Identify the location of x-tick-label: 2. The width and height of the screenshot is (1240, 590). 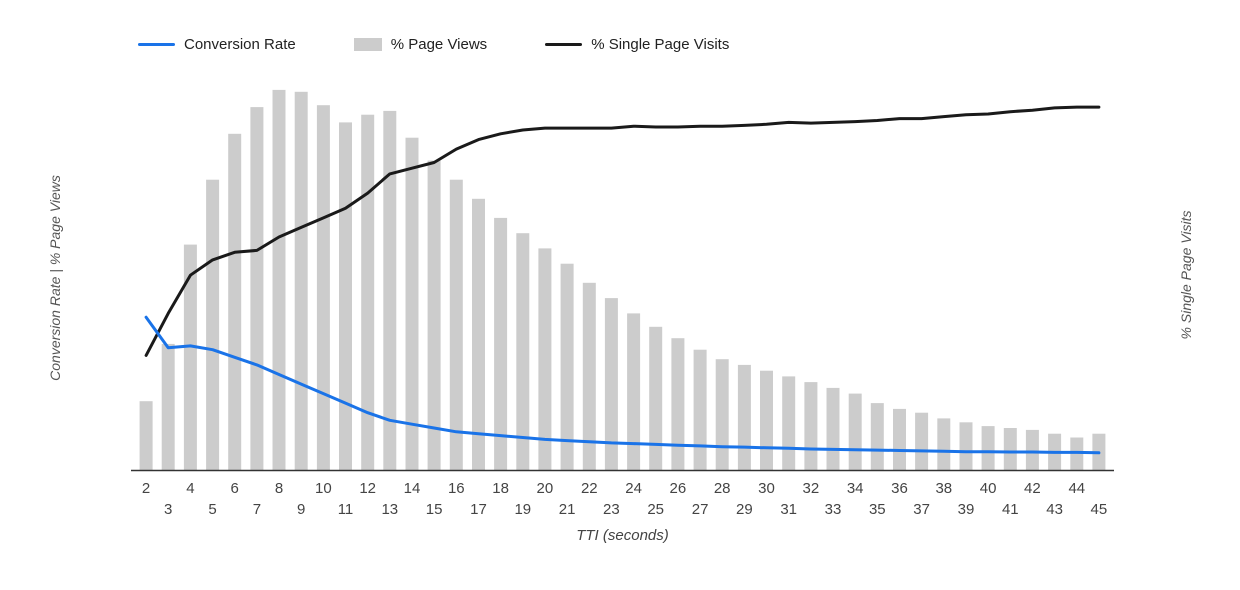
(146, 488).